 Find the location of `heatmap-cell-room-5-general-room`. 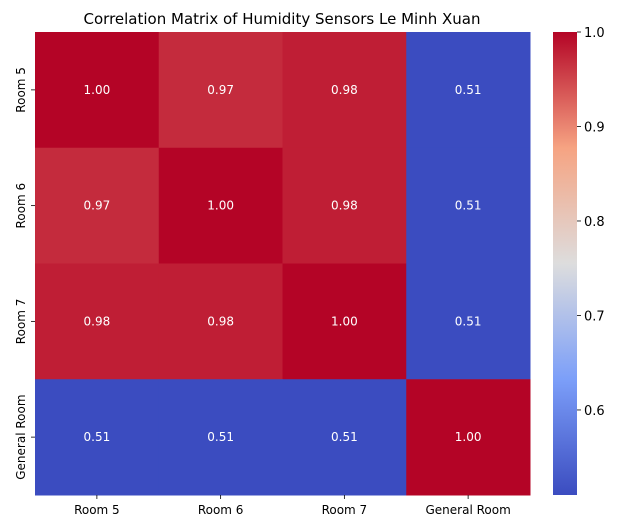

heatmap-cell-room-5-general-room is located at coordinates (468, 90).